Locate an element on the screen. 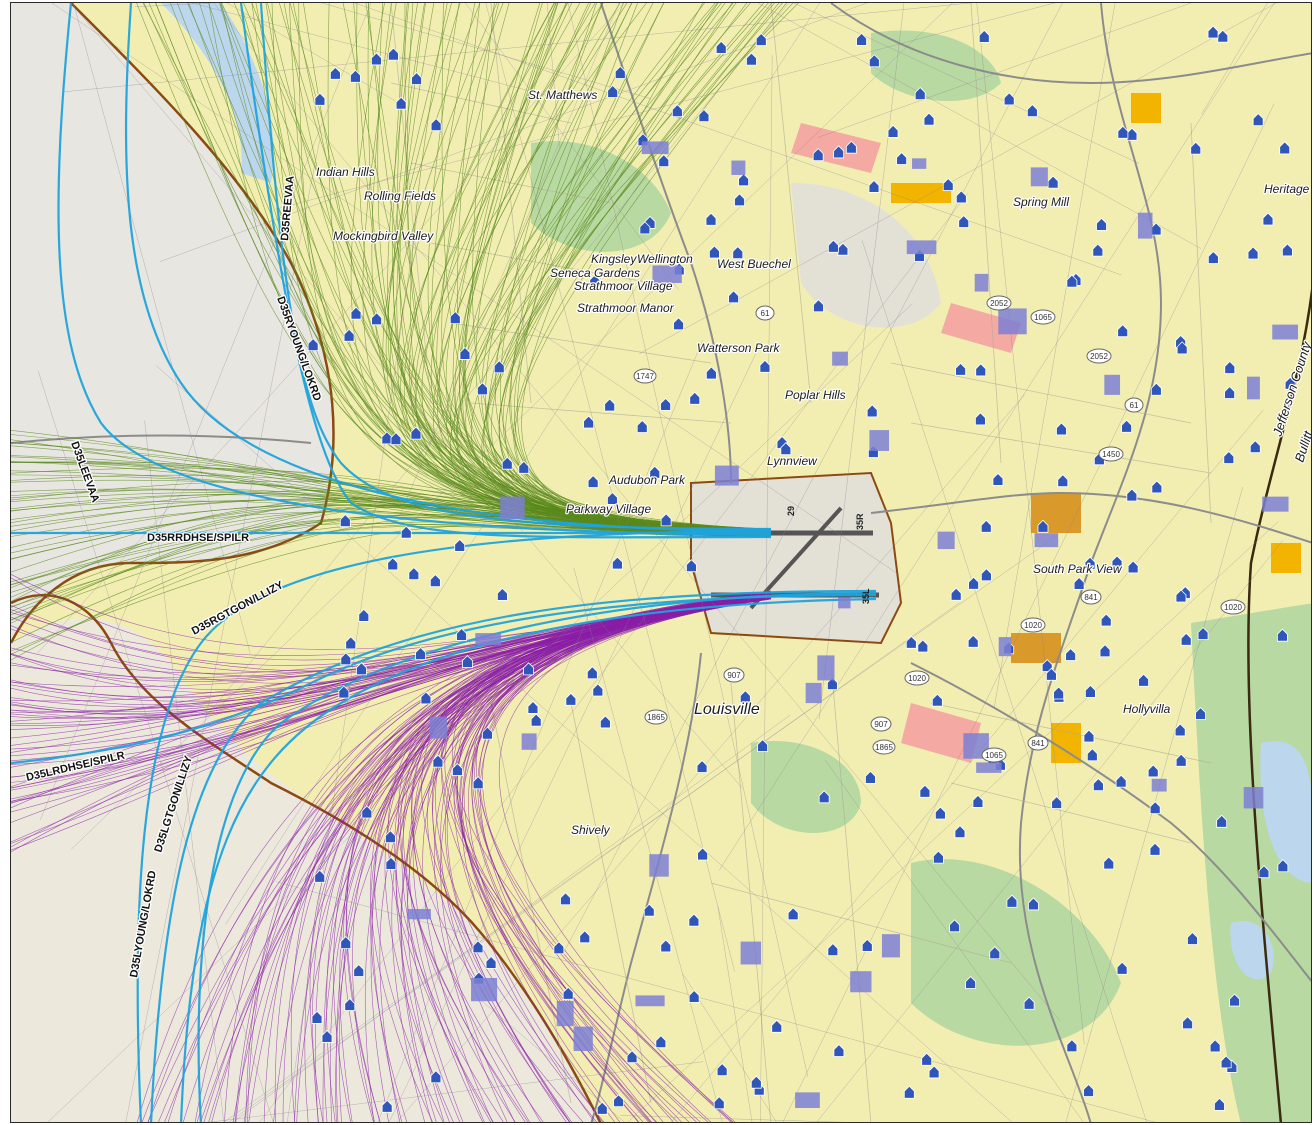  place-audubon-park: Audubon Park is located at coordinates (647, 480).